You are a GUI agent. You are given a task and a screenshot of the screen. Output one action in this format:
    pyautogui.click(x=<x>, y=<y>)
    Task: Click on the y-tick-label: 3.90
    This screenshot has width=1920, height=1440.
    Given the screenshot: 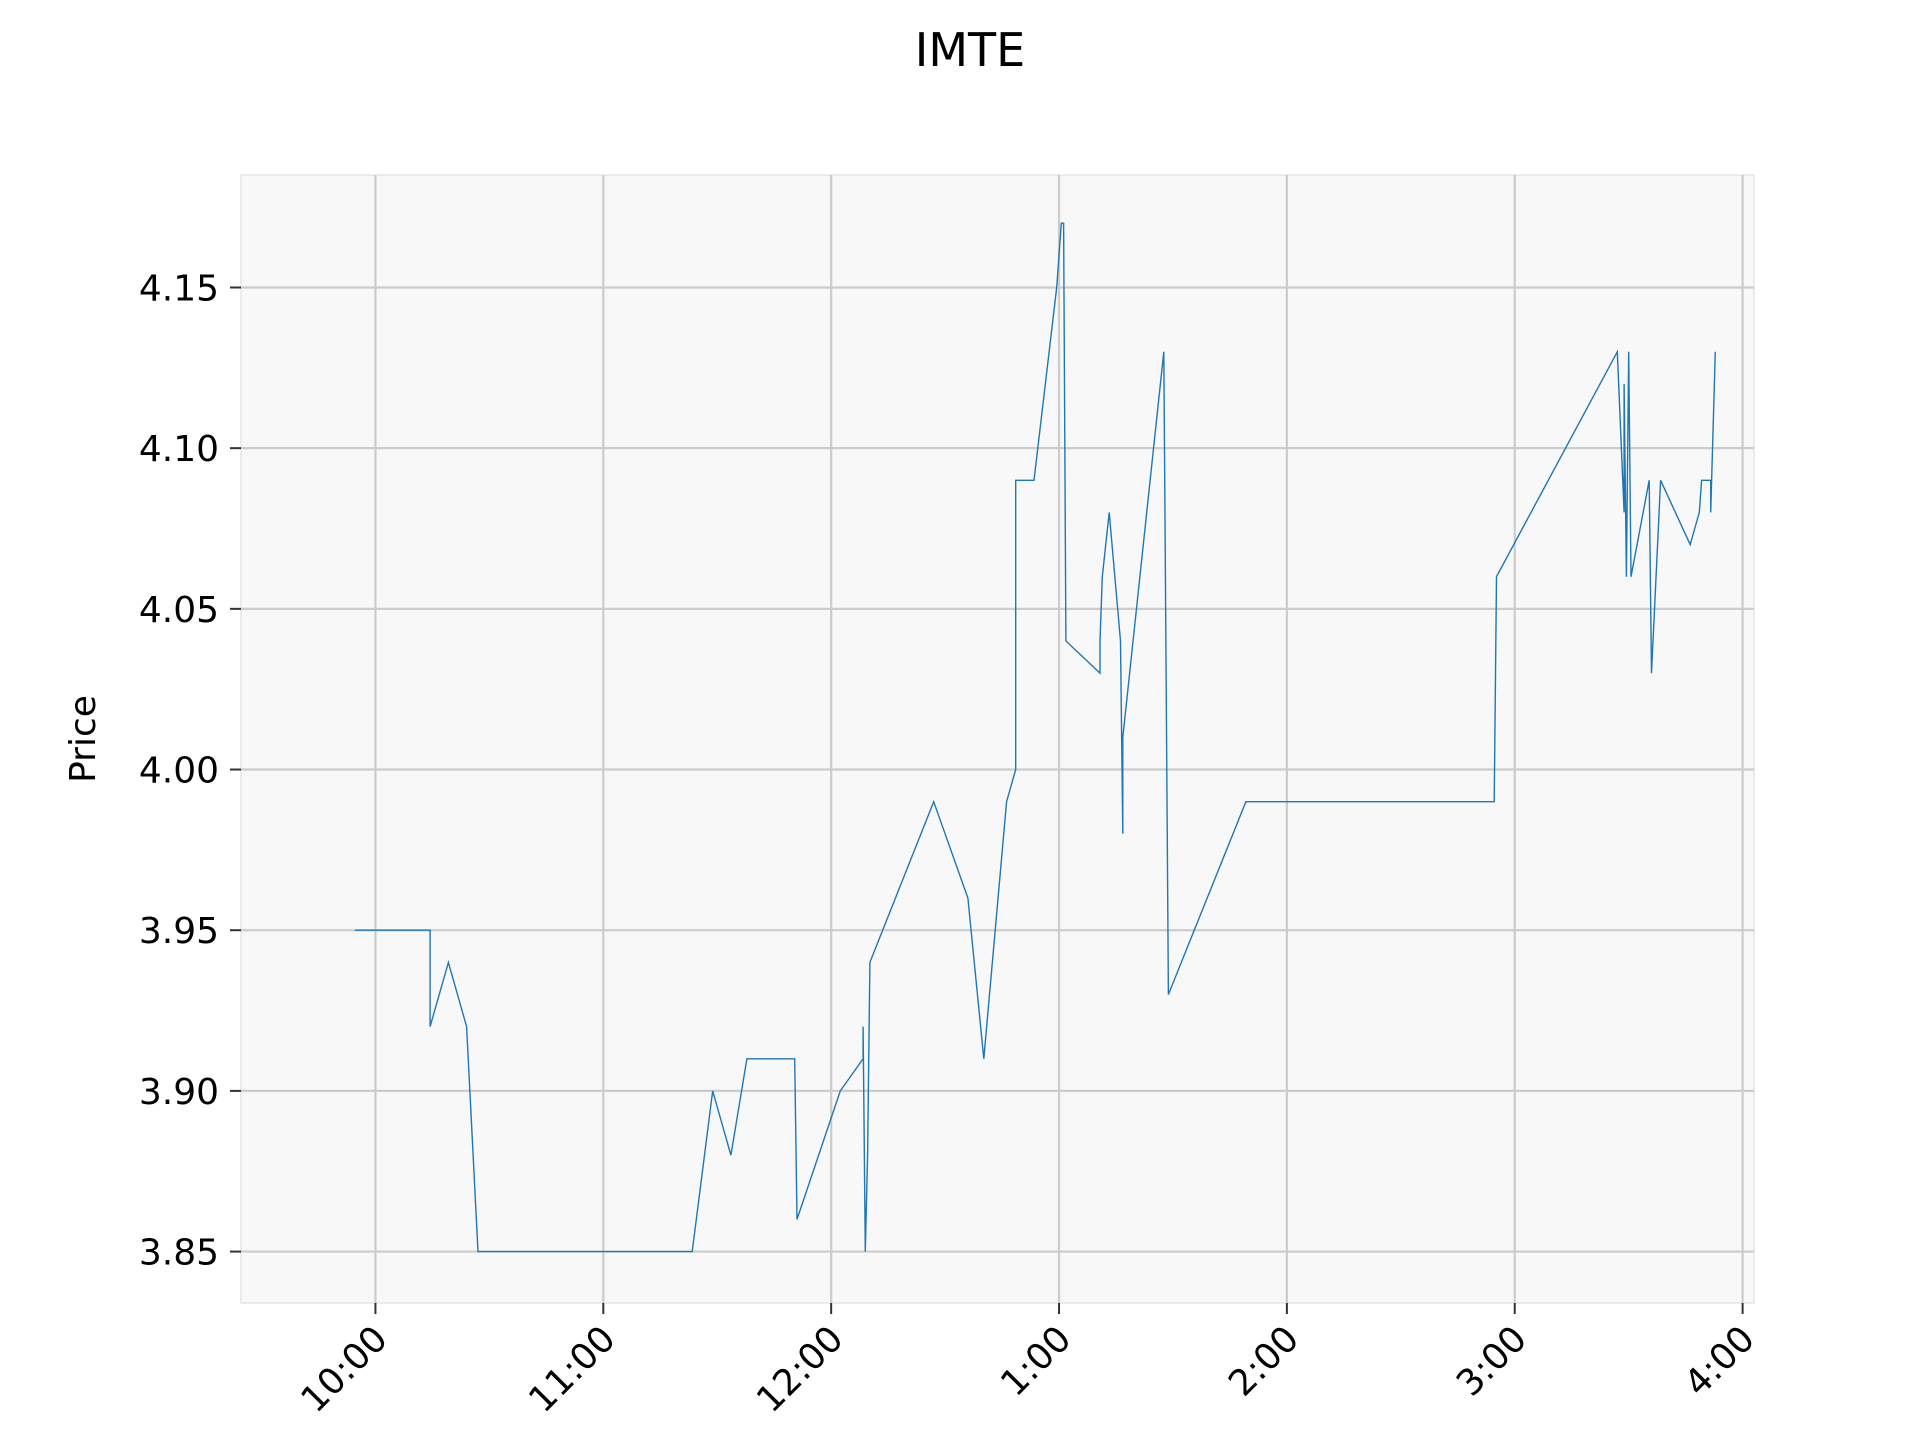 What is the action you would take?
    pyautogui.click(x=179, y=1092)
    